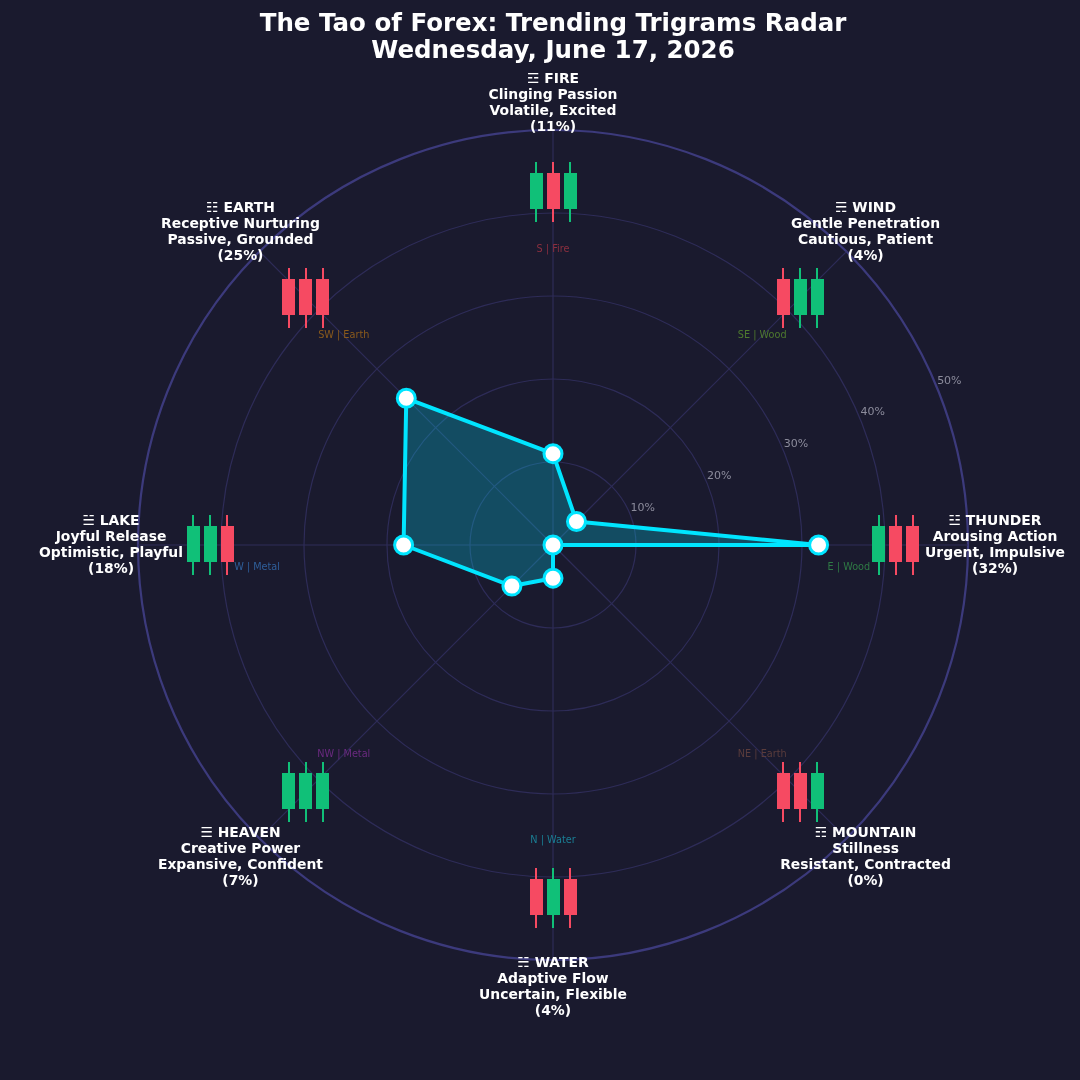 This screenshot has height=1080, width=1080. I want to click on text: W | Metal, so click(257, 566).